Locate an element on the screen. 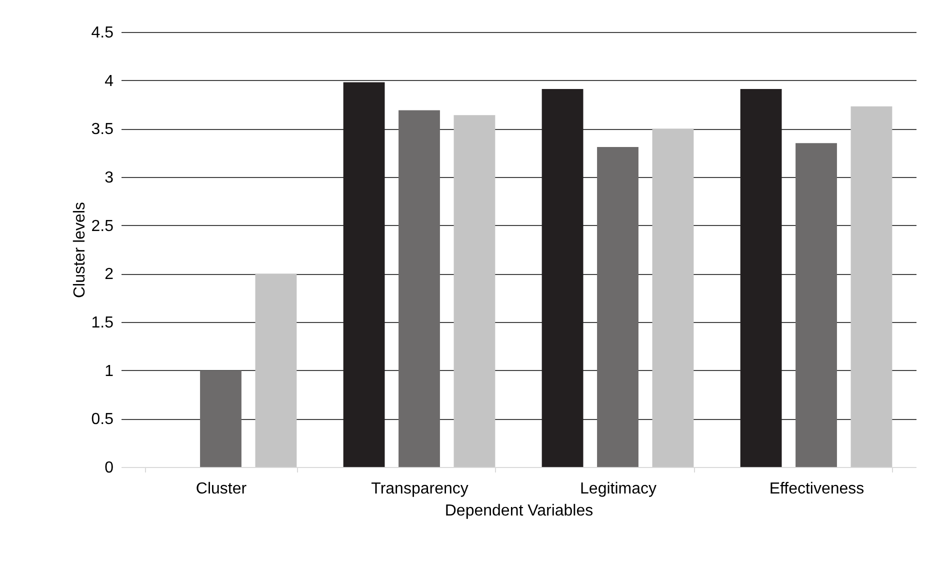  y-tick-label: 3.5 is located at coordinates (102, 129).